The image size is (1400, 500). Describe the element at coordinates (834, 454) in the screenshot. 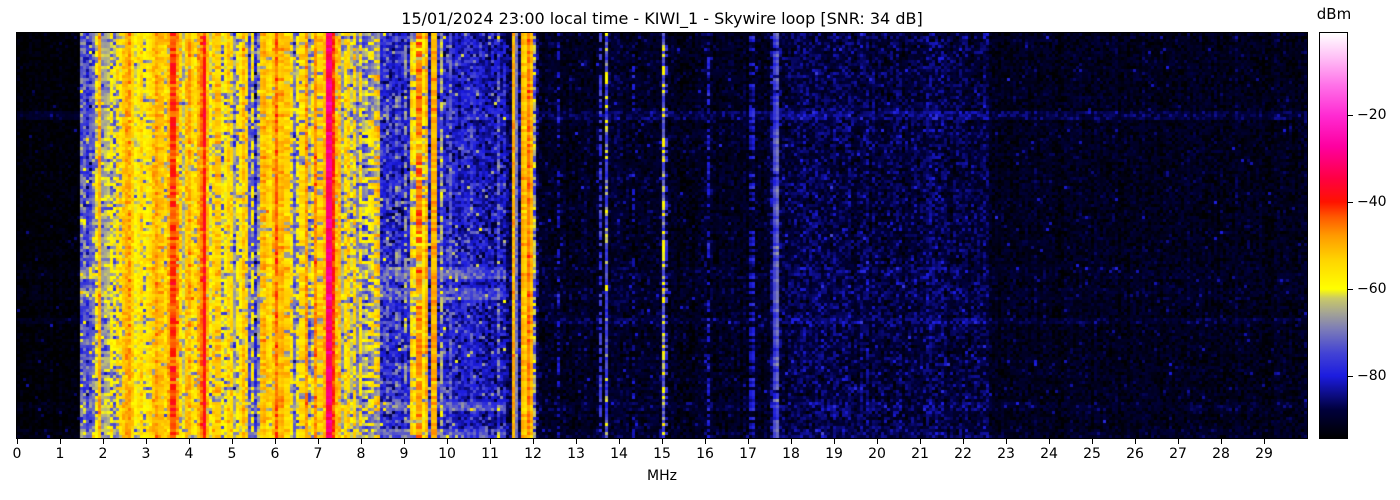

I see `x-tick-label: 19` at that location.